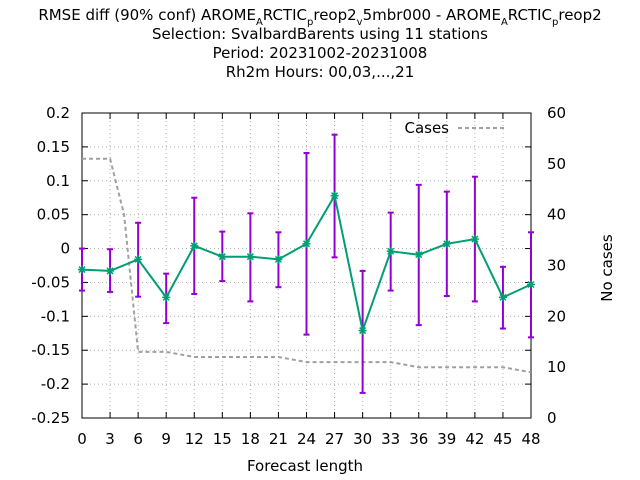 The height and width of the screenshot is (480, 640). What do you see at coordinates (306, 439) in the screenshot?
I see `x-tick-label: 24` at bounding box center [306, 439].